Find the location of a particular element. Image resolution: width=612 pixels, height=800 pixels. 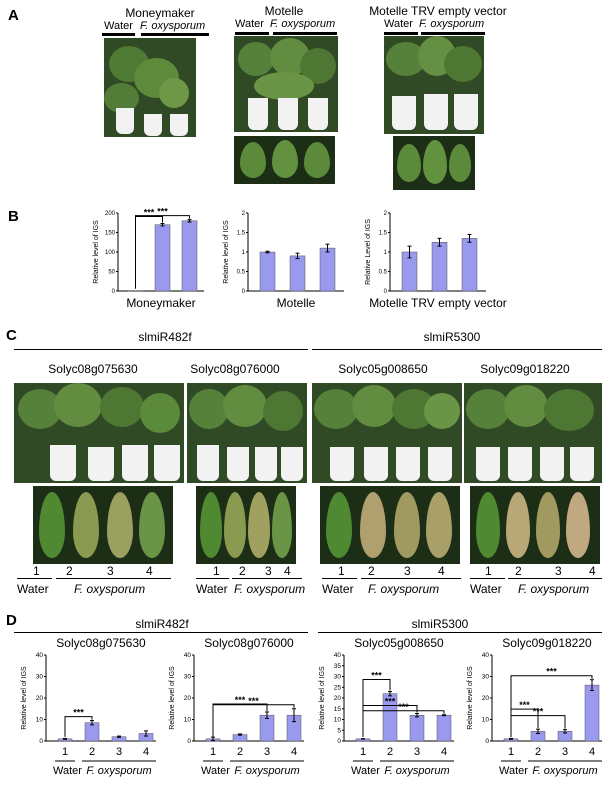

plant-photo-c3 is located at coordinates (387, 433).